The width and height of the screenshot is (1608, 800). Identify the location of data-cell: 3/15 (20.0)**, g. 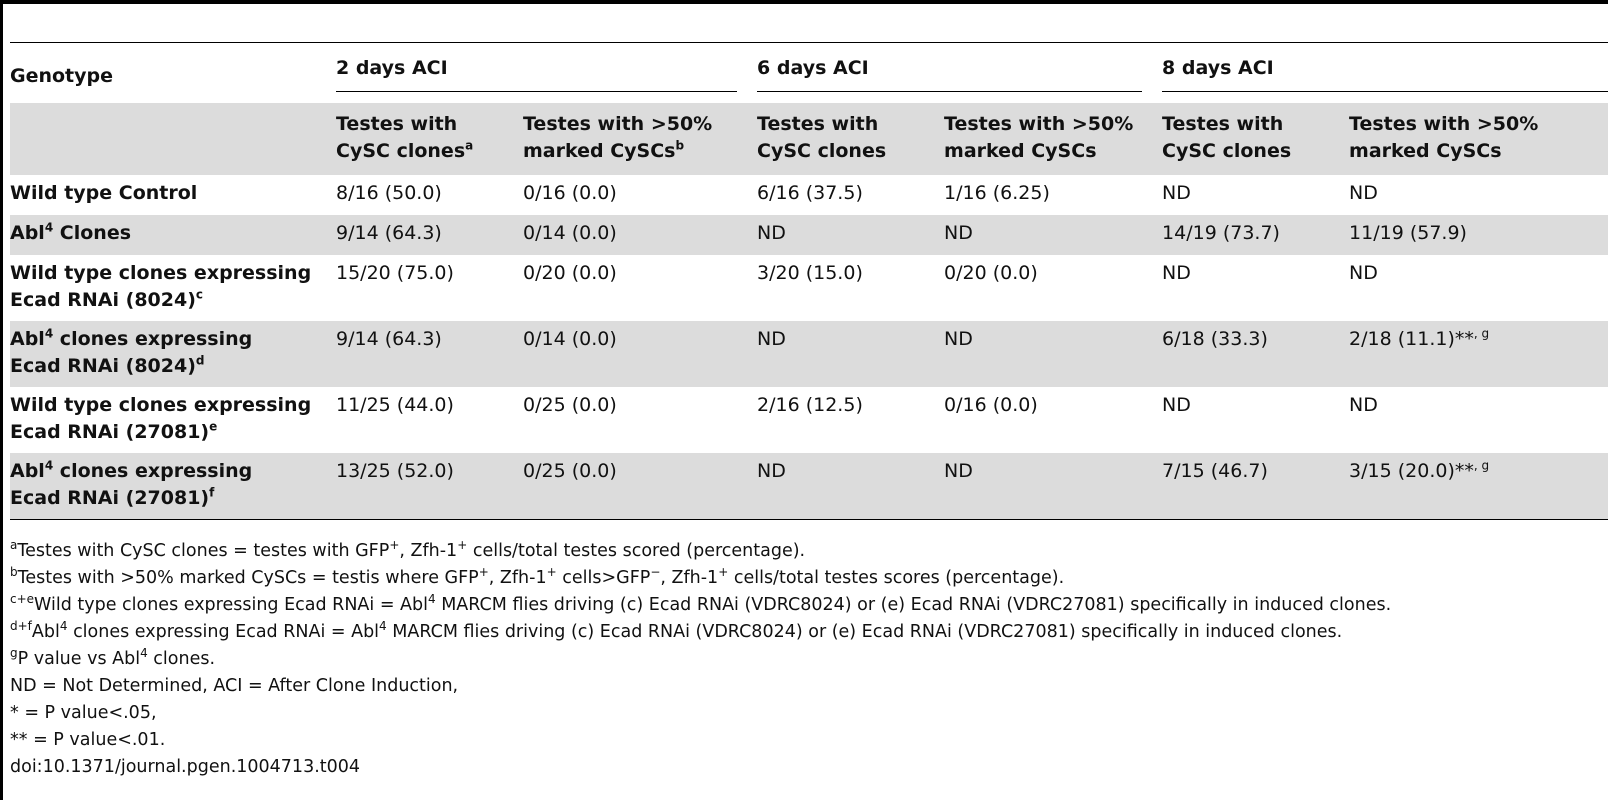
(1478, 486).